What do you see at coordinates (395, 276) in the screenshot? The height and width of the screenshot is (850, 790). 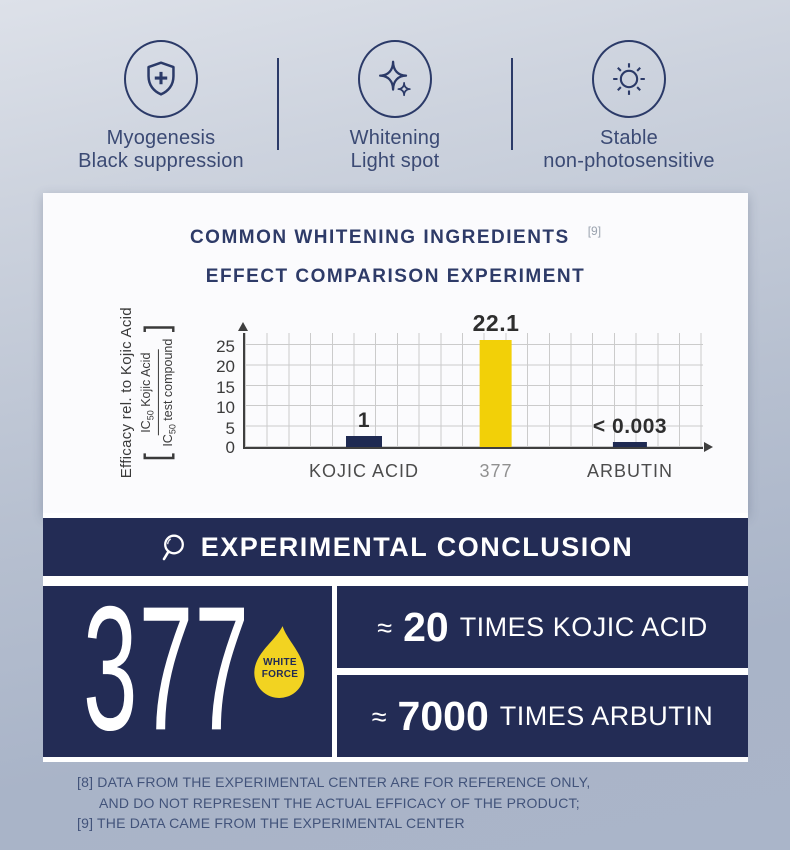 I see `chart-title-line2: EFFECT COMPARISON EXPERIMENT` at bounding box center [395, 276].